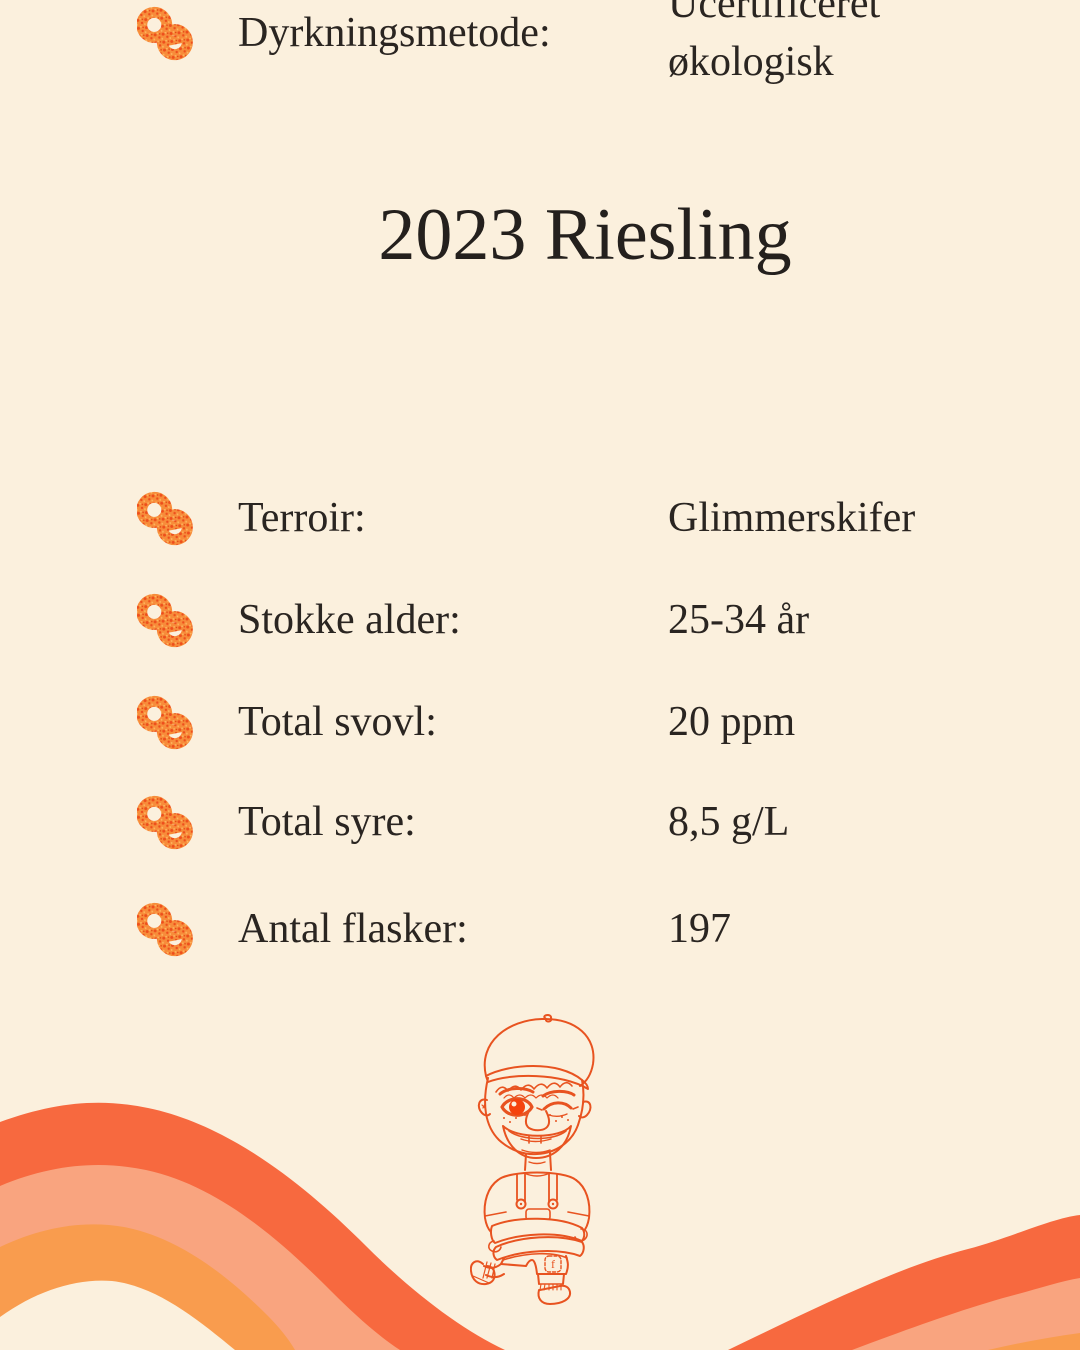 This screenshot has height=1350, width=1080. Describe the element at coordinates (532, 1159) in the screenshot. I see `winking-boy-mascot: f` at that location.